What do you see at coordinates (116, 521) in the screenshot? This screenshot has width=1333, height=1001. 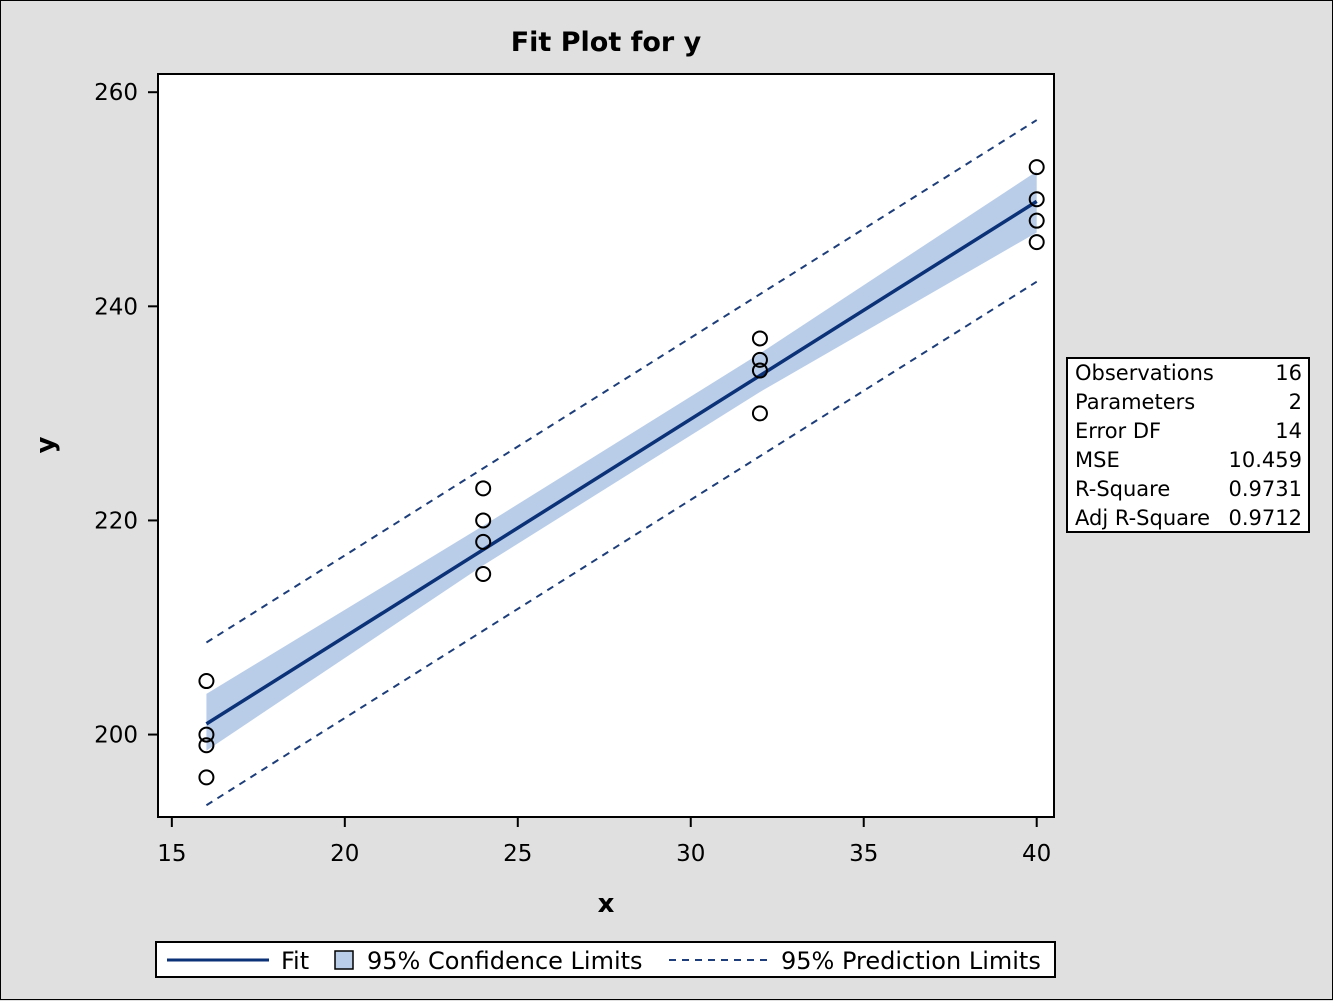 I see `y-tick-label: 220` at bounding box center [116, 521].